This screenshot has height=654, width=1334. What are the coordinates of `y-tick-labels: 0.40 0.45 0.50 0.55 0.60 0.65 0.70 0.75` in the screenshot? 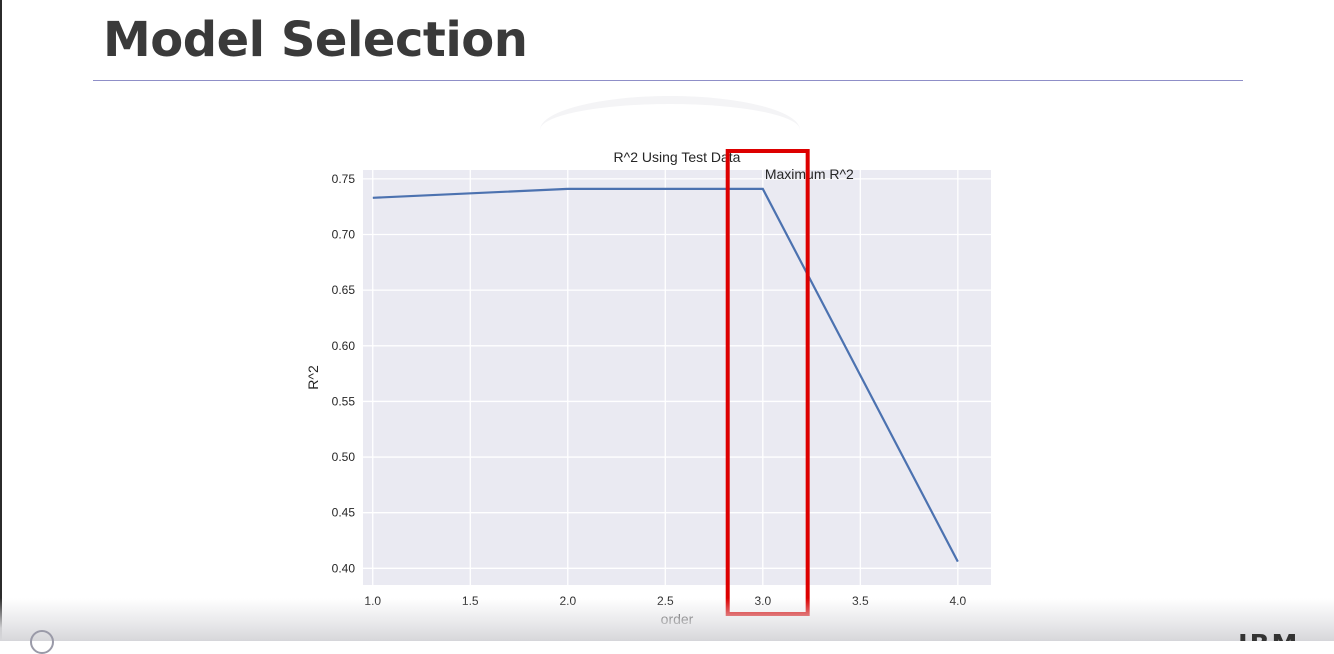 It's located at (344, 373).